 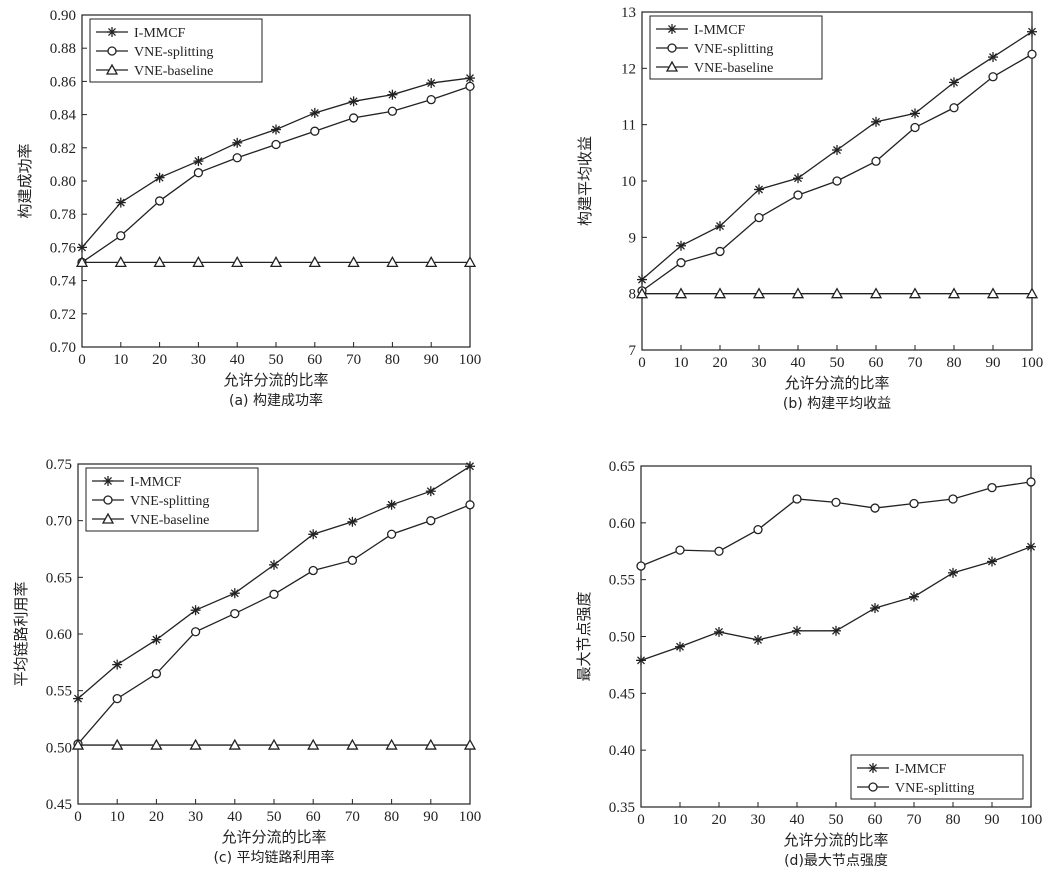 What do you see at coordinates (470, 360) in the screenshot?
I see `x-tick-label: 100` at bounding box center [470, 360].